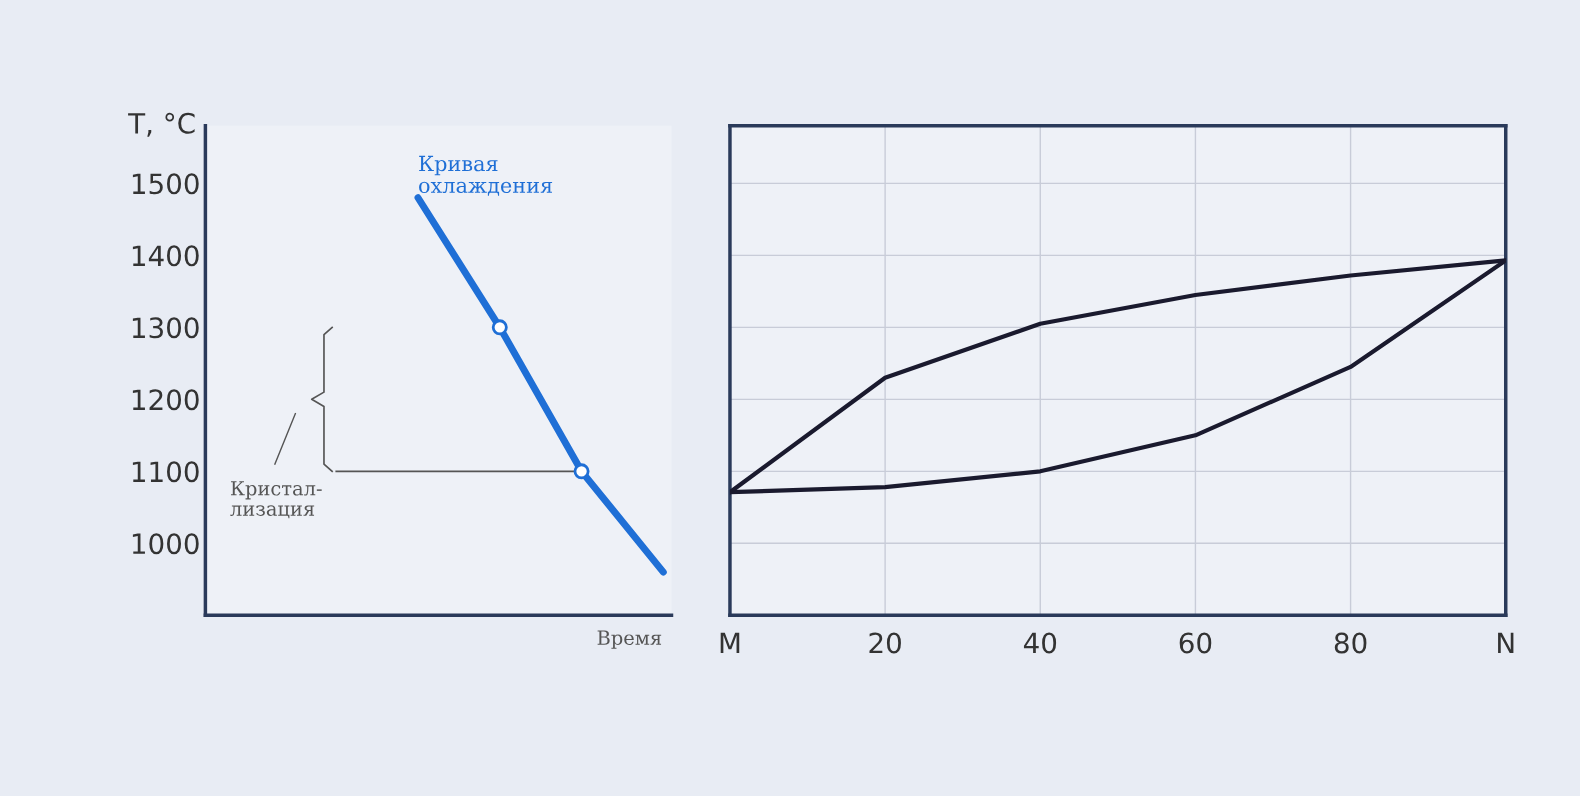  I want to click on y-axis-title: T, °C, so click(161, 124).